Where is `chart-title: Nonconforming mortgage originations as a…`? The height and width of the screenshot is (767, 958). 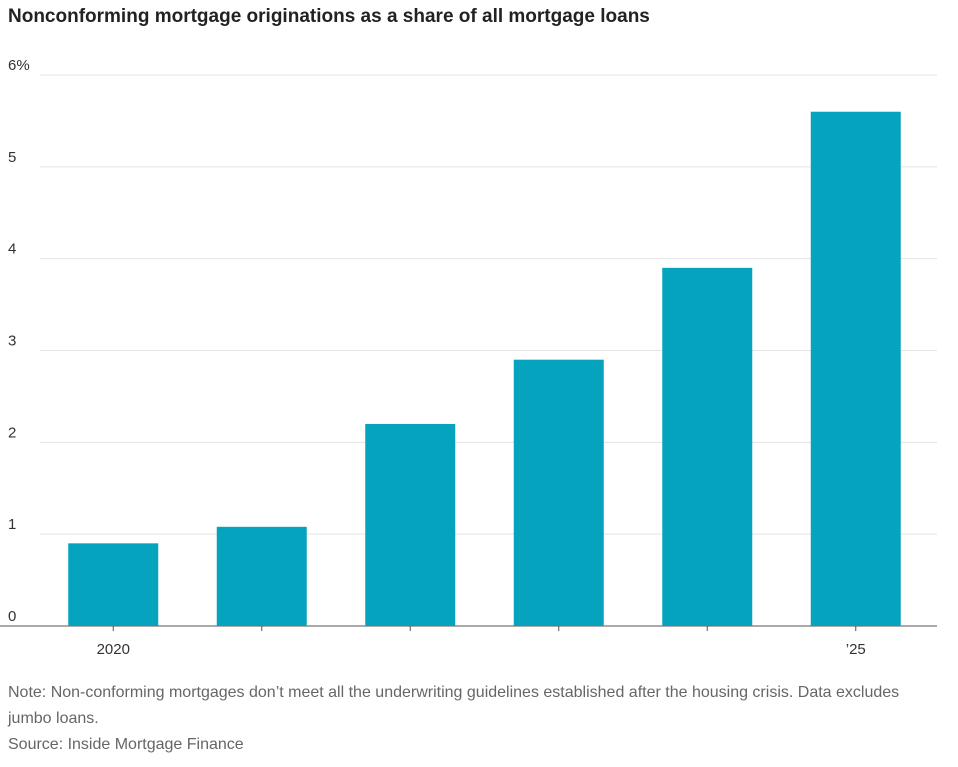
chart-title: Nonconforming mortgage originations as a… is located at coordinates (329, 16).